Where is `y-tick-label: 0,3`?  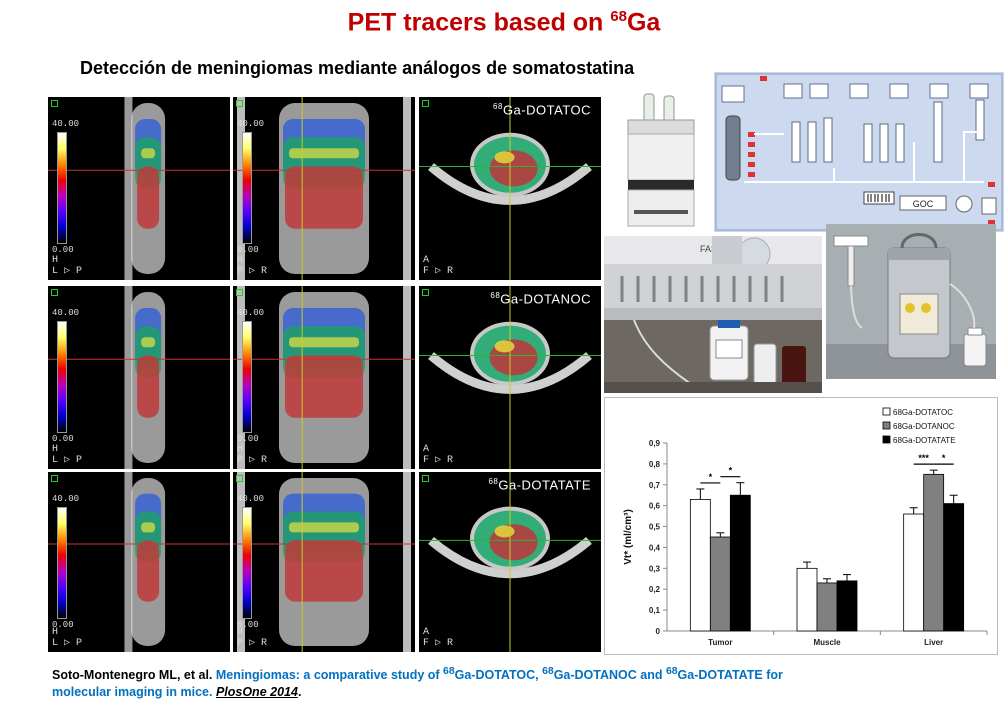 y-tick-label: 0,3 is located at coordinates (655, 568).